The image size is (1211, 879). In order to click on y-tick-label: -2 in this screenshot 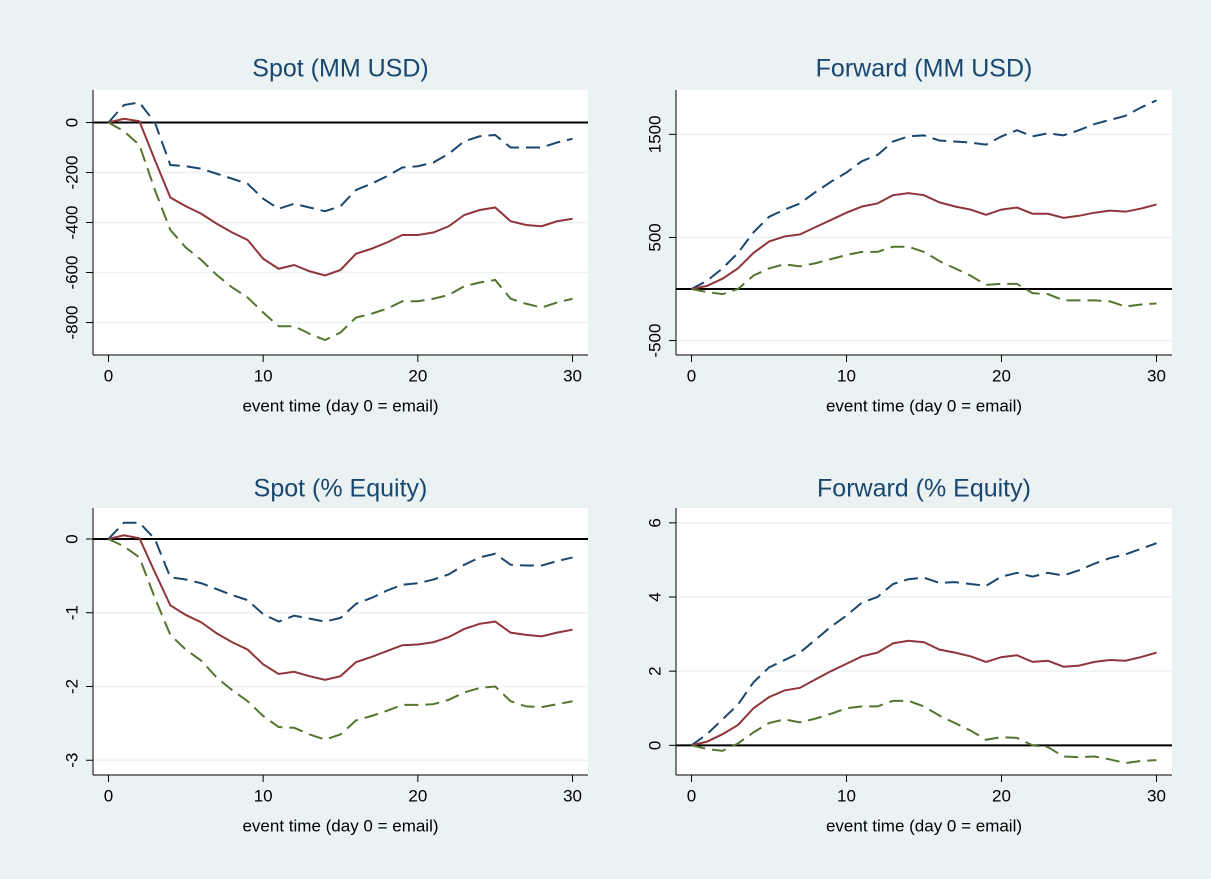, I will do `click(71, 686)`.